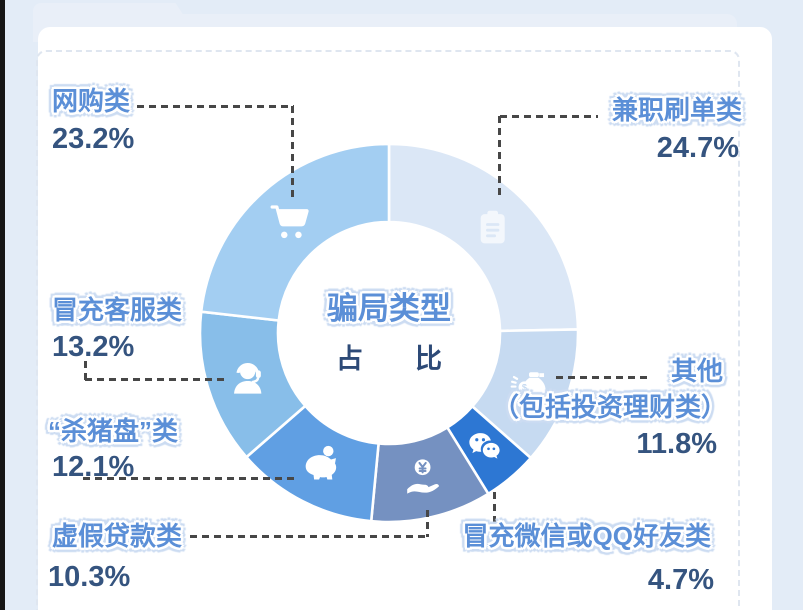 The width and height of the screenshot is (803, 610). What do you see at coordinates (494, 509) in the screenshot?
I see `leader-wechat-qq-v` at bounding box center [494, 509].